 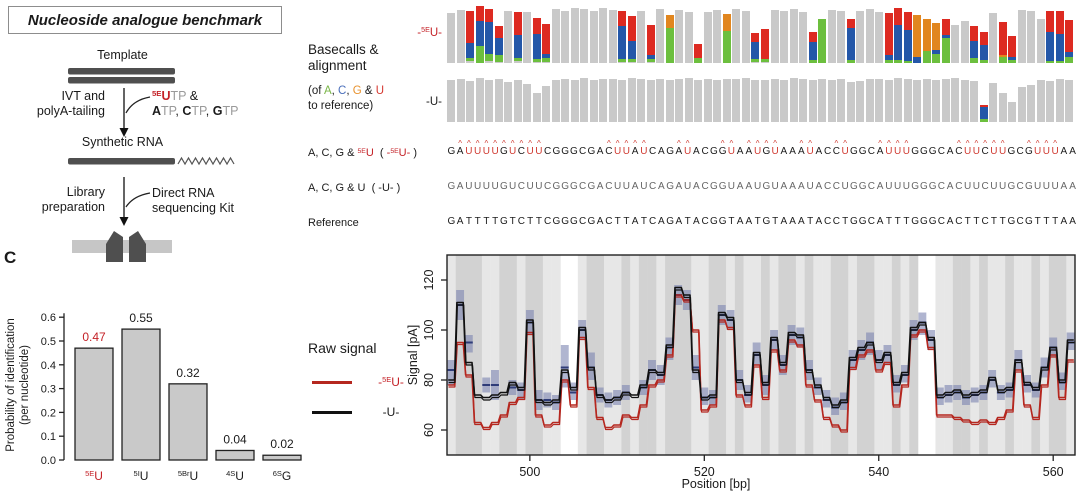 I want to click on legend-label-u: -U-, so click(x=391, y=412).